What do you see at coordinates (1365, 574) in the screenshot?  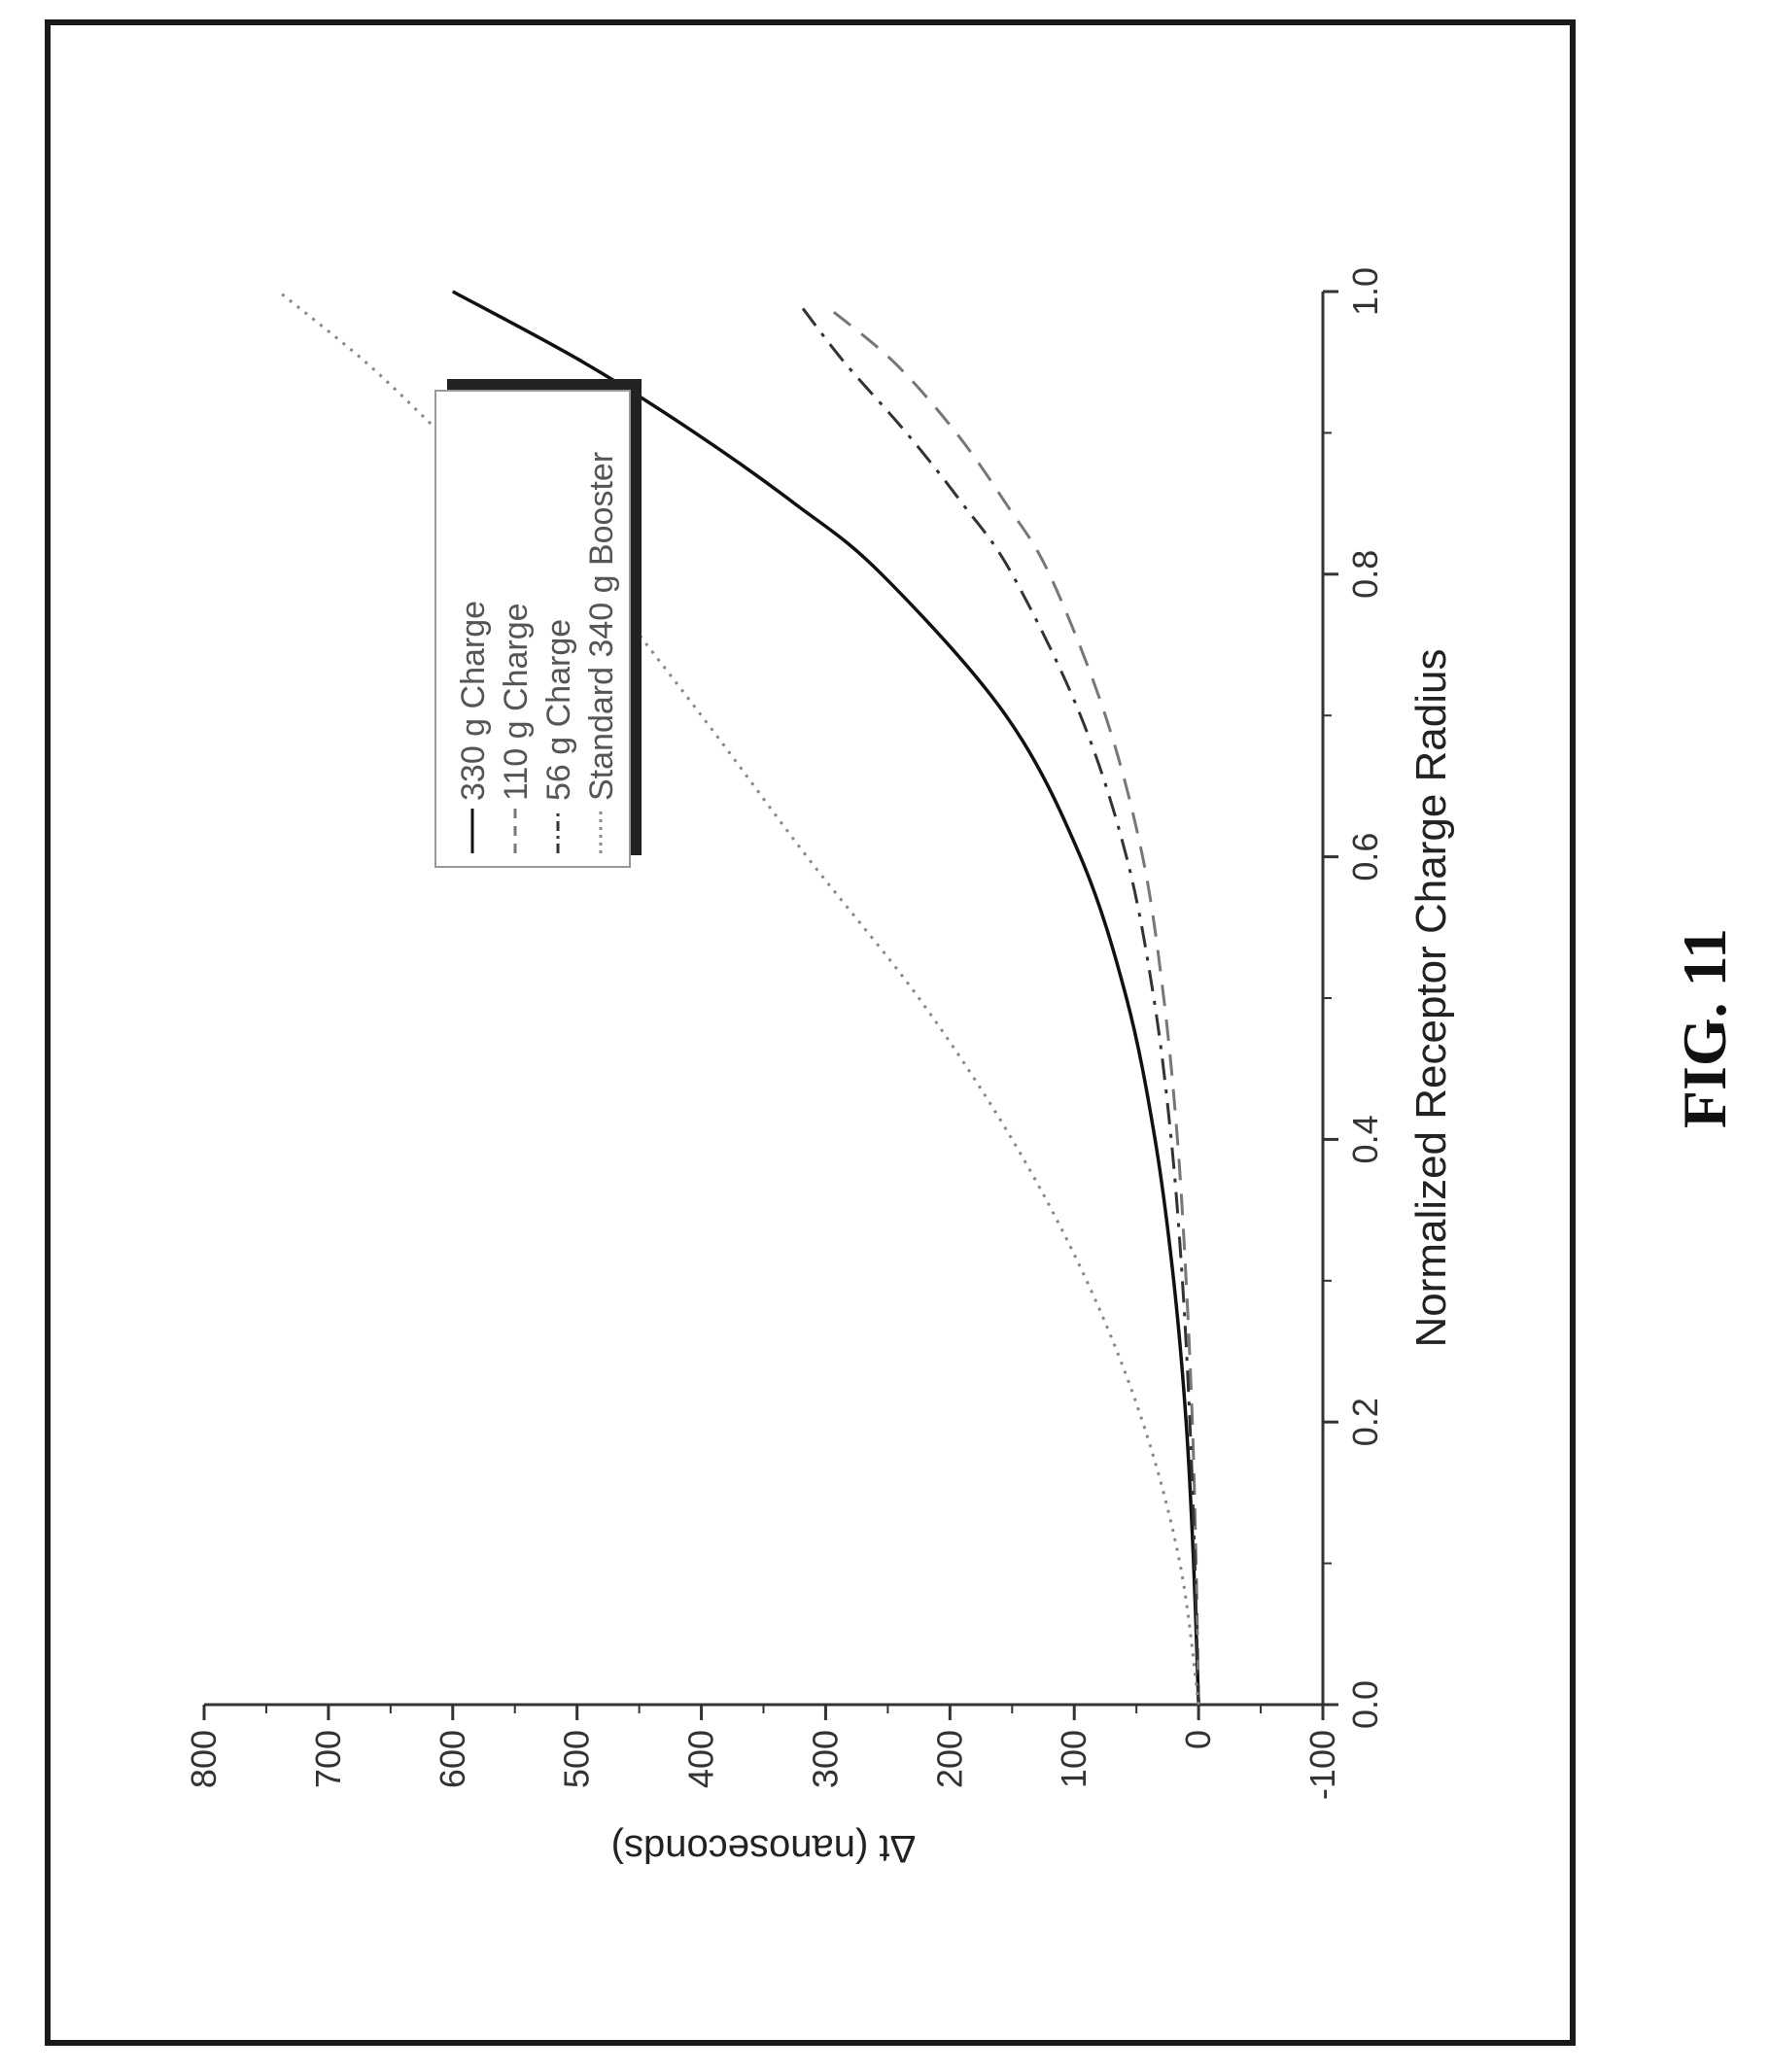 I see `x-tick-label: 0.8` at bounding box center [1365, 574].